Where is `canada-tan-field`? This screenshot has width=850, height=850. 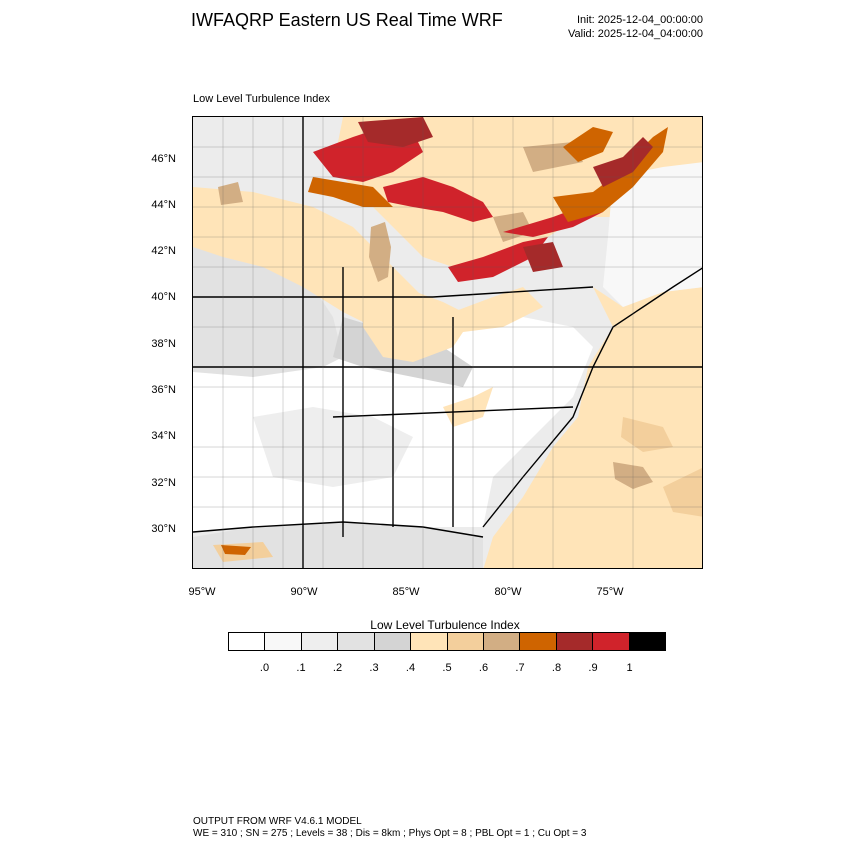 canada-tan-field is located at coordinates (517, 192).